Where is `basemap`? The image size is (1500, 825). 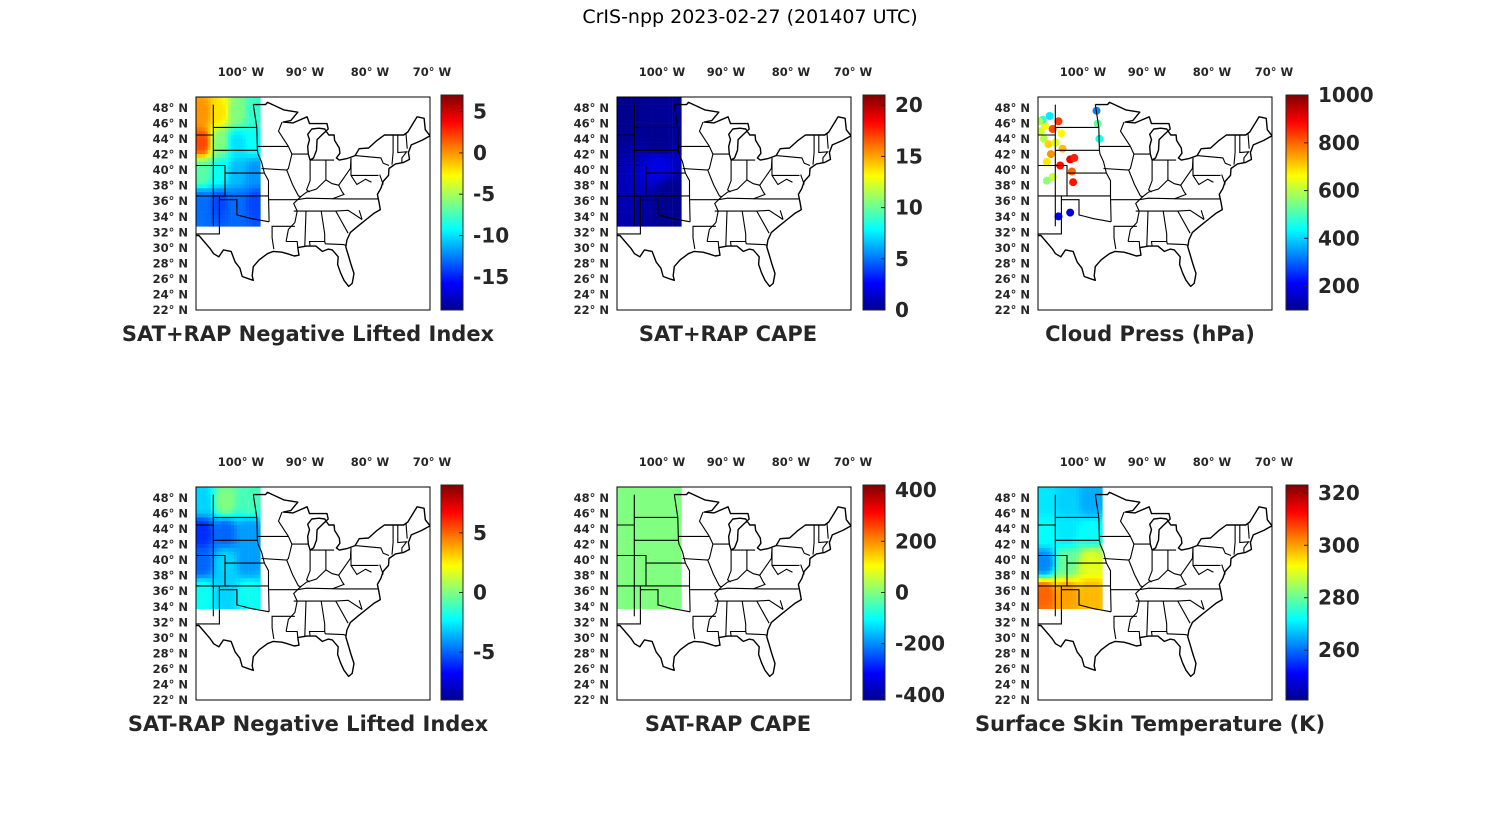
basemap is located at coordinates (734, 584).